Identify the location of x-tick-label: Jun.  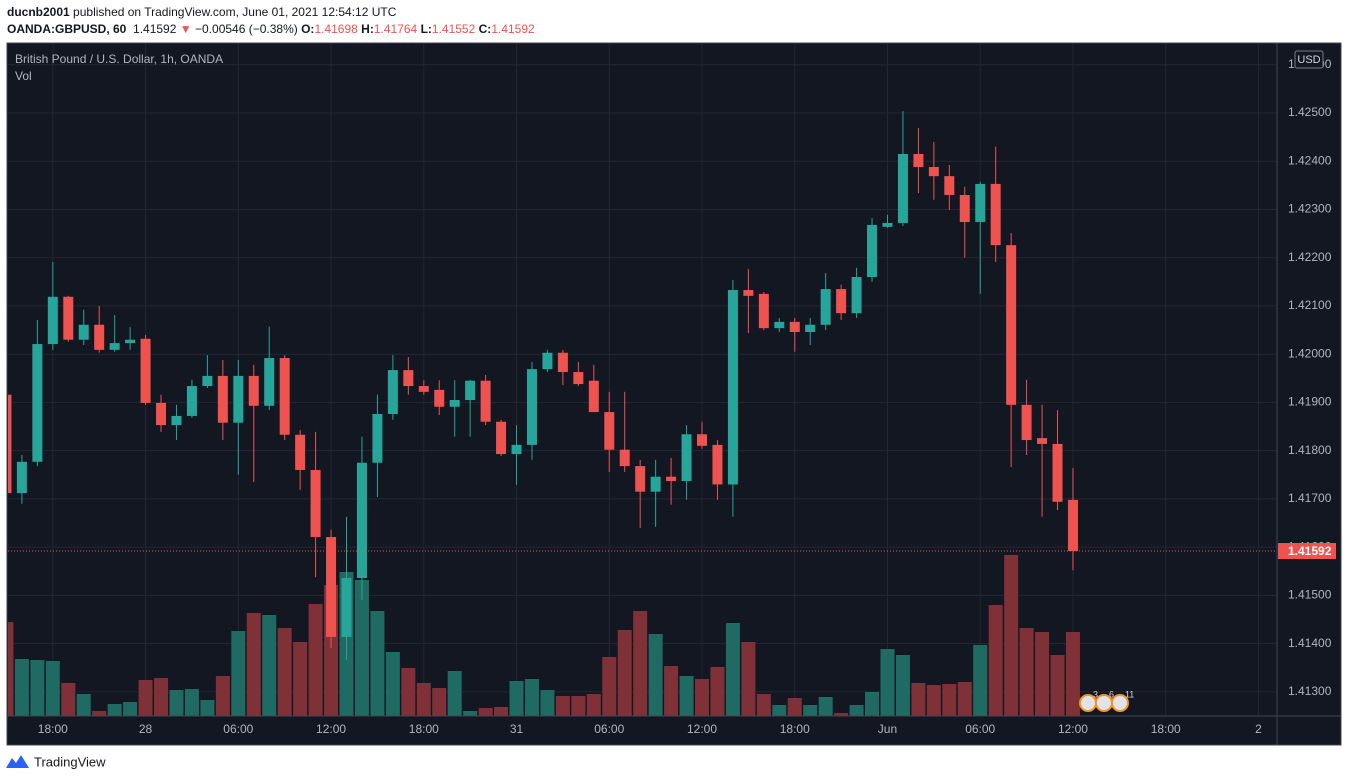
(887, 729).